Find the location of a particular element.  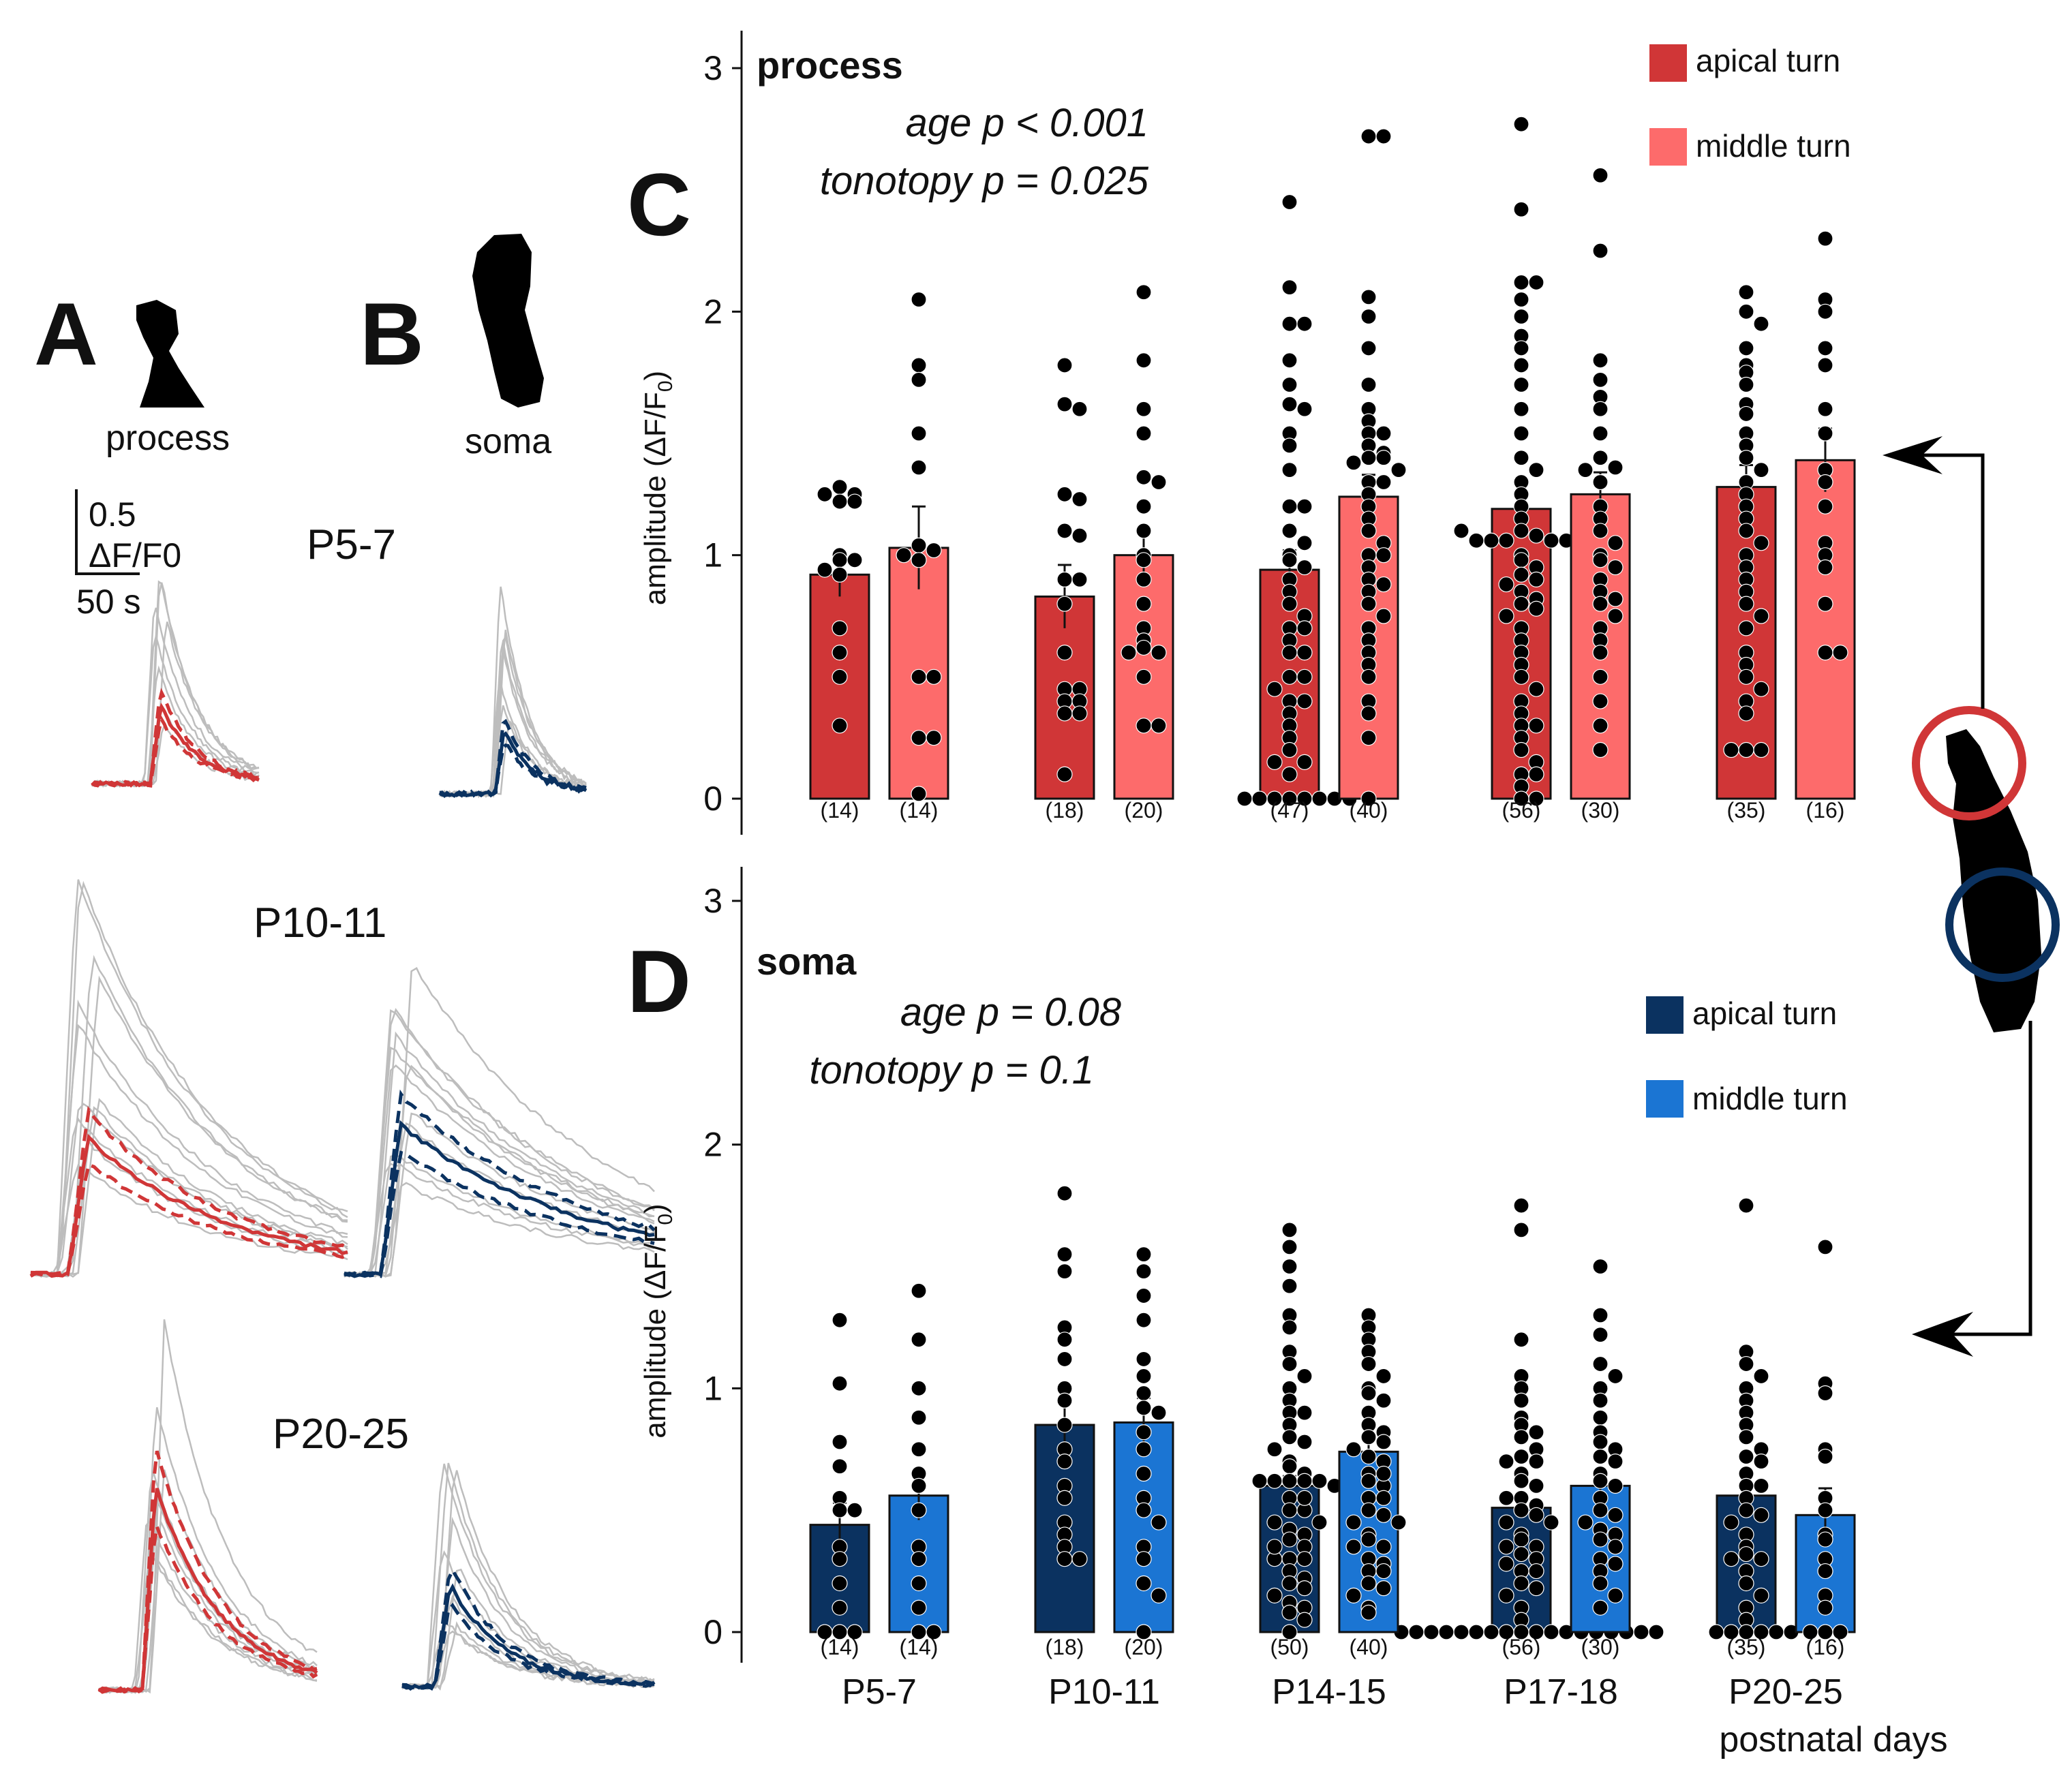

p5-process-sem-upper-trace is located at coordinates (175, 738).